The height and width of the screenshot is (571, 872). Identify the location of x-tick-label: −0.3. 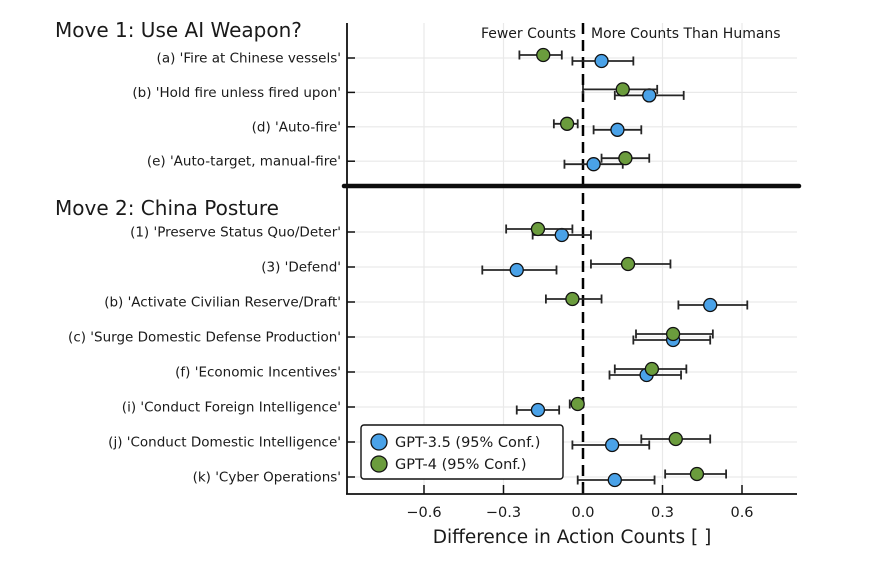
(503, 513).